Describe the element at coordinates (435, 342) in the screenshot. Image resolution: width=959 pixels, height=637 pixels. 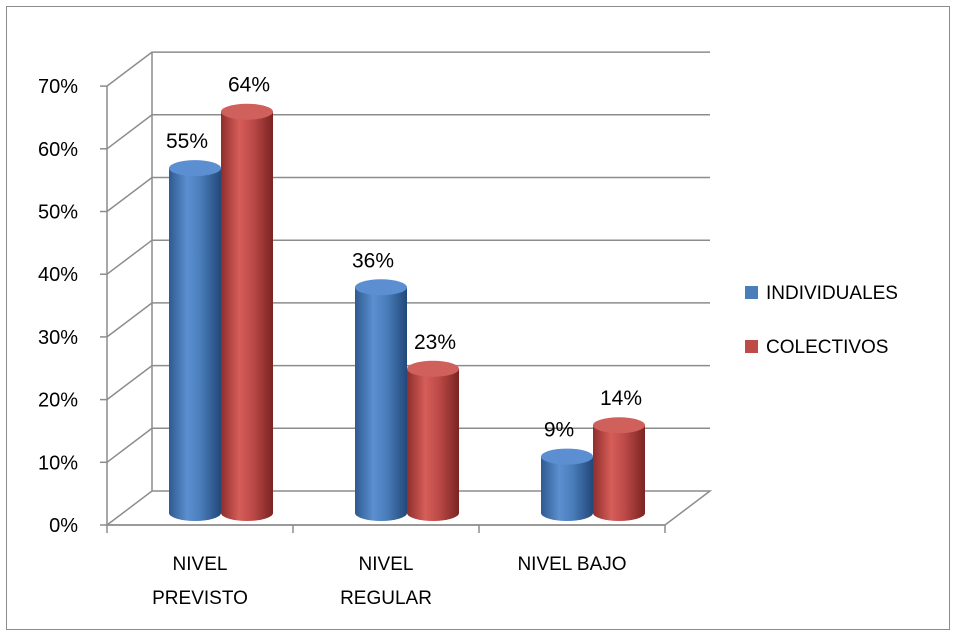
I see `data-label: 23%` at that location.